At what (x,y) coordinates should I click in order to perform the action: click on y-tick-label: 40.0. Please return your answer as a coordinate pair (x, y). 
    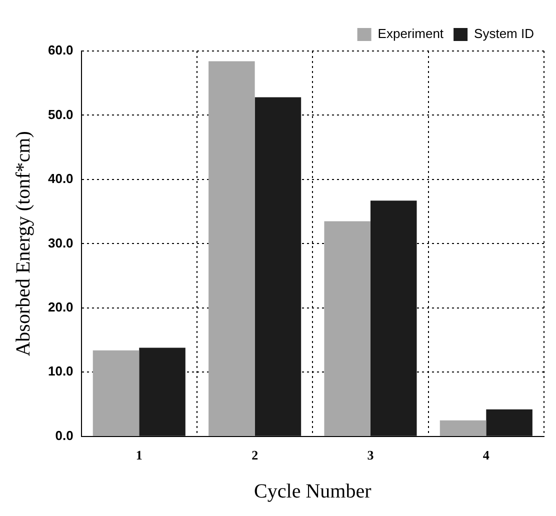
    Looking at the image, I should click on (61, 178).